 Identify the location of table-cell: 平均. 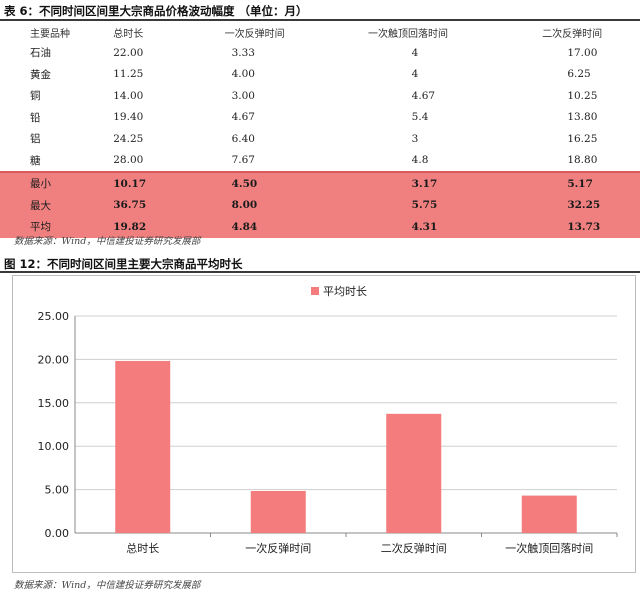
(57, 227).